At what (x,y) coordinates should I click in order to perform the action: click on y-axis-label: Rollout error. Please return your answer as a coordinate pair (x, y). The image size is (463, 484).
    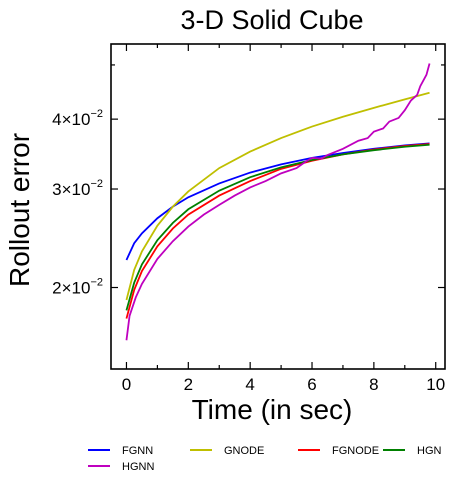
    Looking at the image, I should click on (19, 210).